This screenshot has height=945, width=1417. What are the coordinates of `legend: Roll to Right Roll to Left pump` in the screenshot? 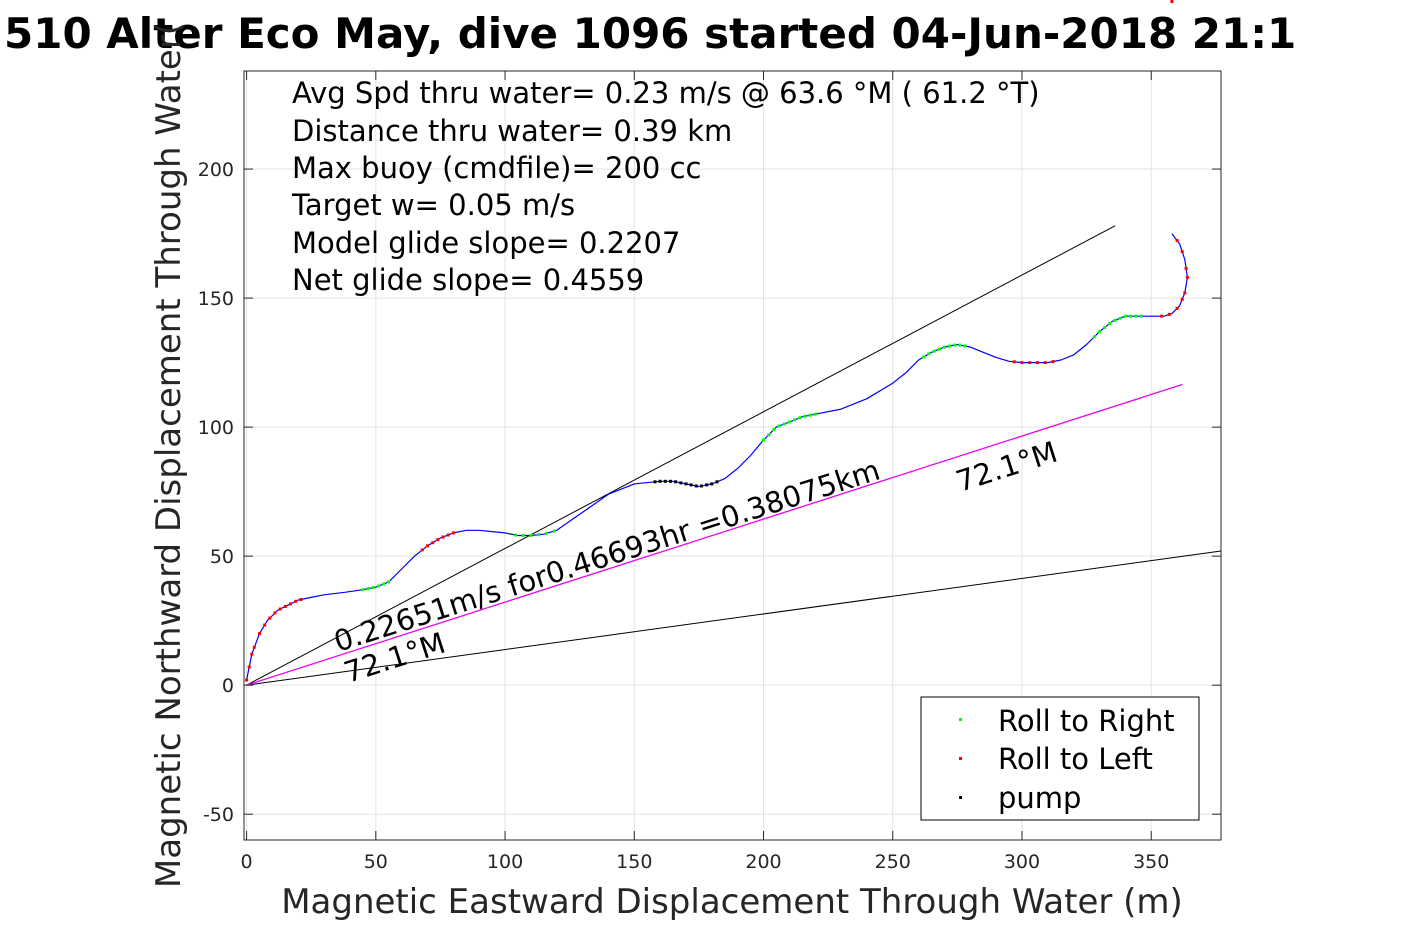 It's located at (1060, 758).